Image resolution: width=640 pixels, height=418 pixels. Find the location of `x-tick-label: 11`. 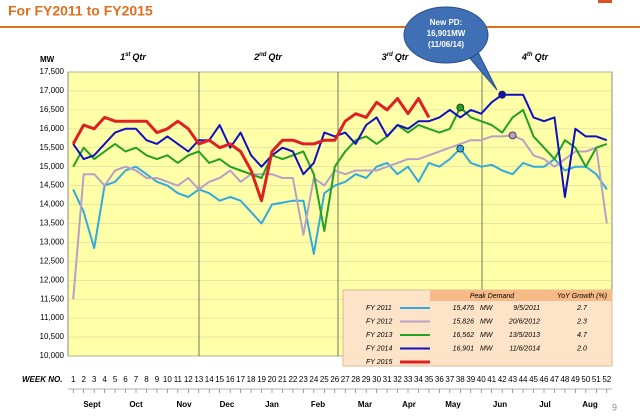

x-tick-label: 11 is located at coordinates (178, 379).